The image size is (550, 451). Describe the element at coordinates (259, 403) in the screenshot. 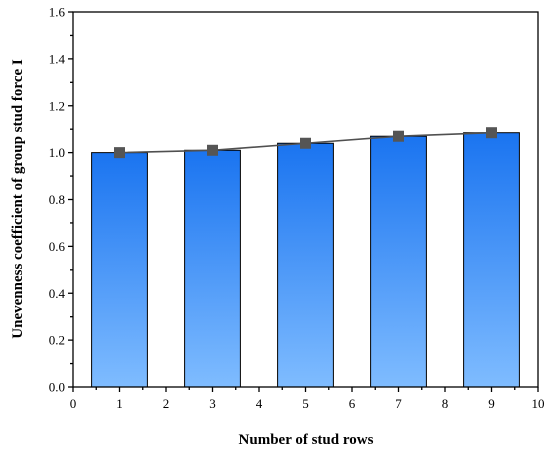

I see `x-tick-label-4: 4` at that location.